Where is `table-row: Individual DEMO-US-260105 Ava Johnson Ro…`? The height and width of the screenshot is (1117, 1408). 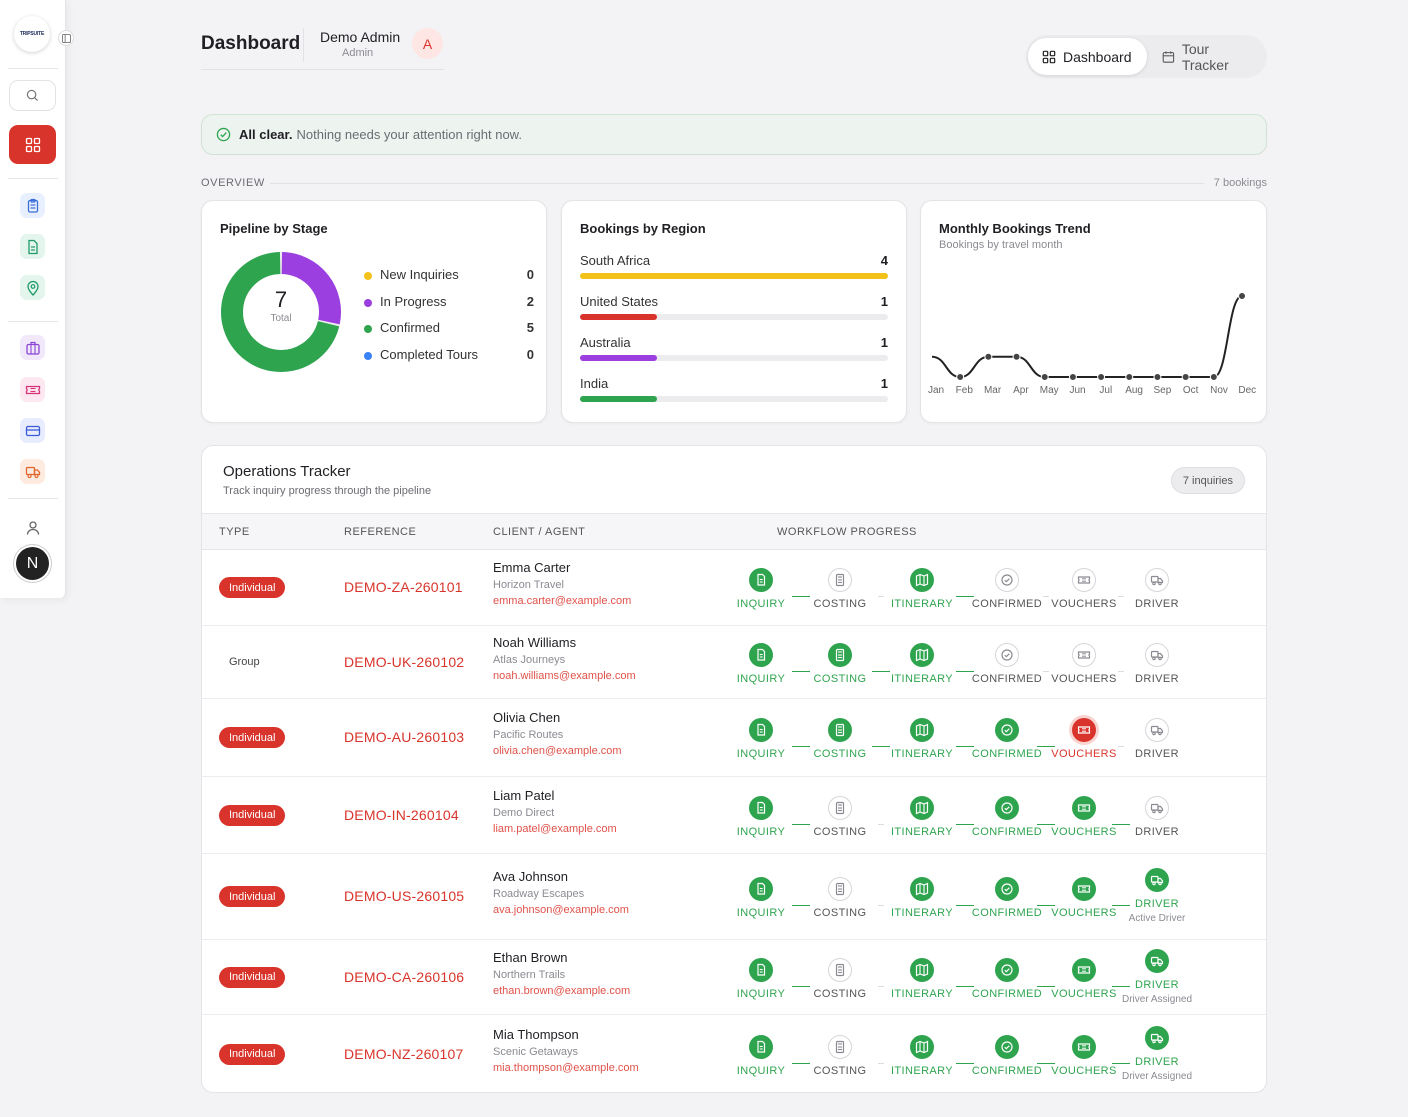 table-row: Individual DEMO-US-260105 Ava Johnson Ro… is located at coordinates (734, 897).